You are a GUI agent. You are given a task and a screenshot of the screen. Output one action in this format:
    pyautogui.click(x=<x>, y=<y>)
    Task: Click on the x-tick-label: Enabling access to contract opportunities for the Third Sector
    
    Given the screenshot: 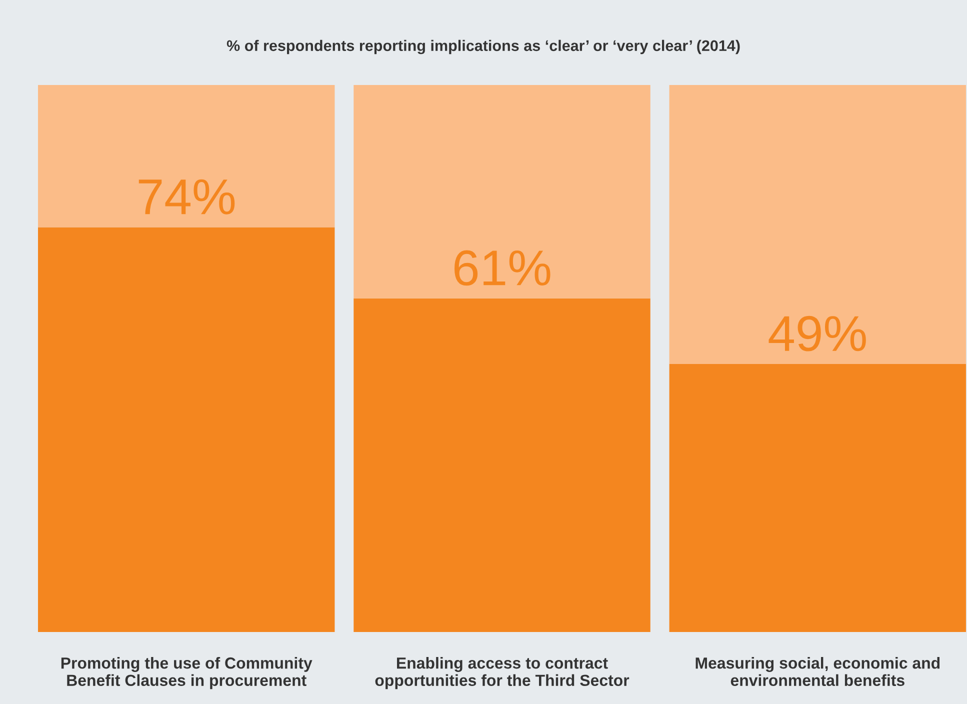 What is the action you would take?
    pyautogui.click(x=502, y=673)
    